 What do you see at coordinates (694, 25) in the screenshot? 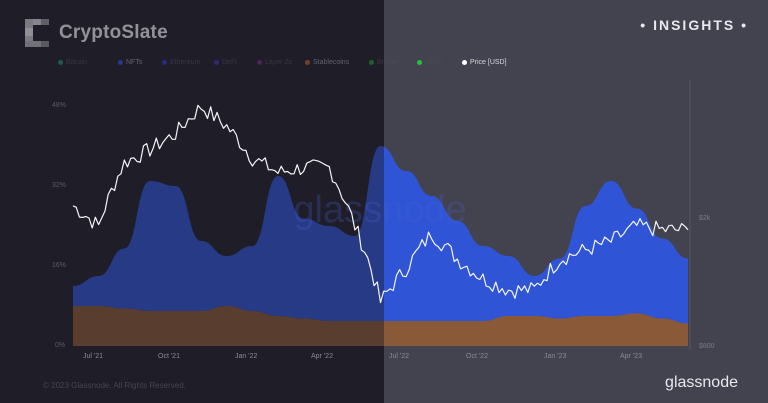
I see `insights-label: • INSIGHTS •` at bounding box center [694, 25].